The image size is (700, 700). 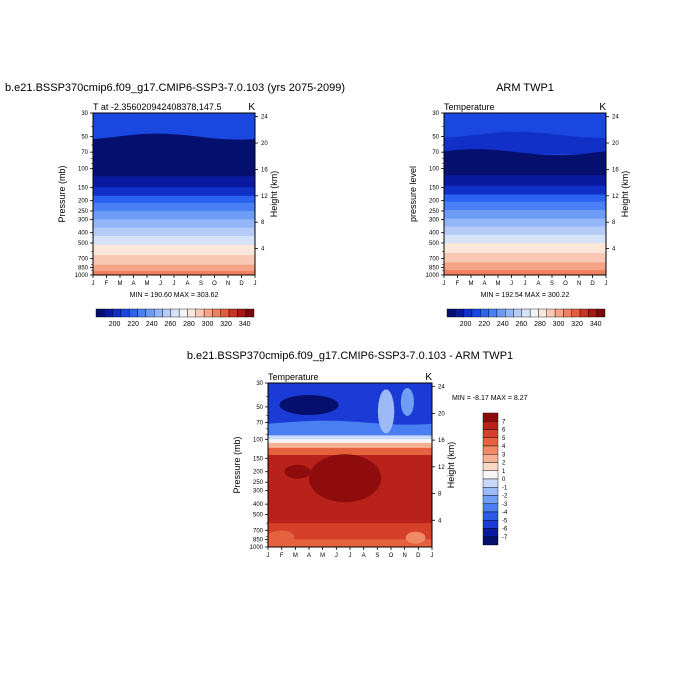 I want to click on height-tick-label: 24, so click(x=615, y=118).